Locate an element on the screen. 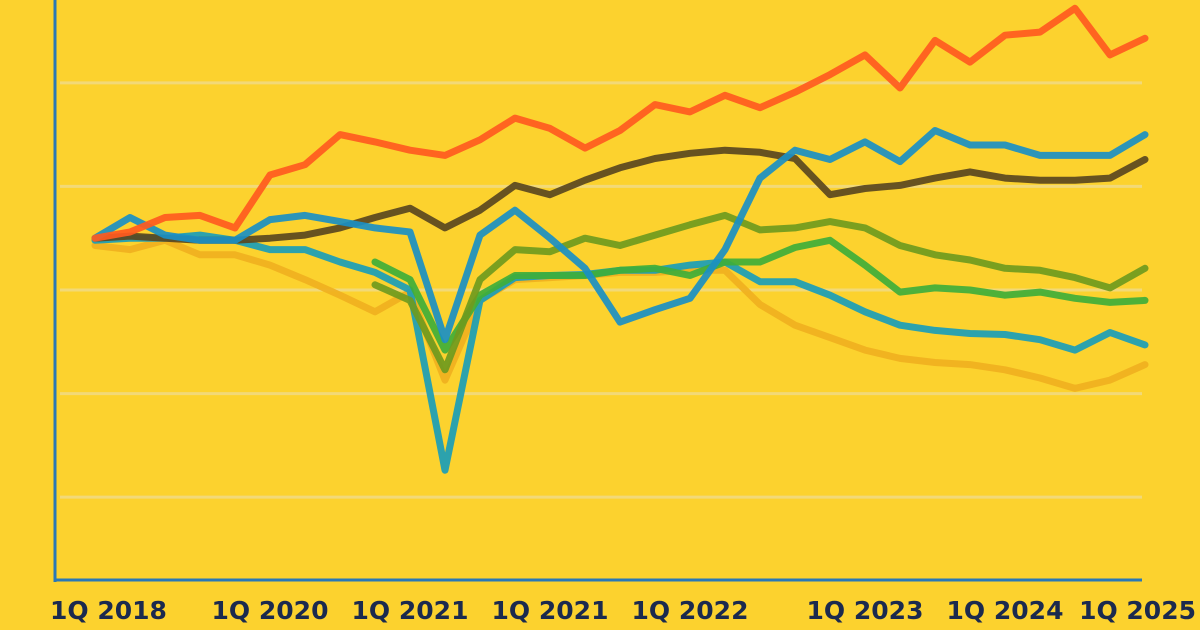  x-tick-label: 1Q 2023 is located at coordinates (865, 610).